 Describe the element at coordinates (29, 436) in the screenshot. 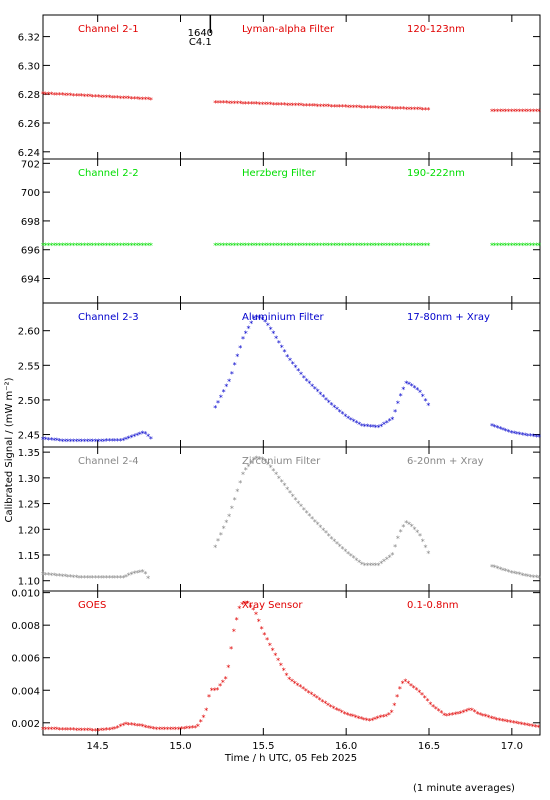

I see `y-tick-label: 2.45` at that location.